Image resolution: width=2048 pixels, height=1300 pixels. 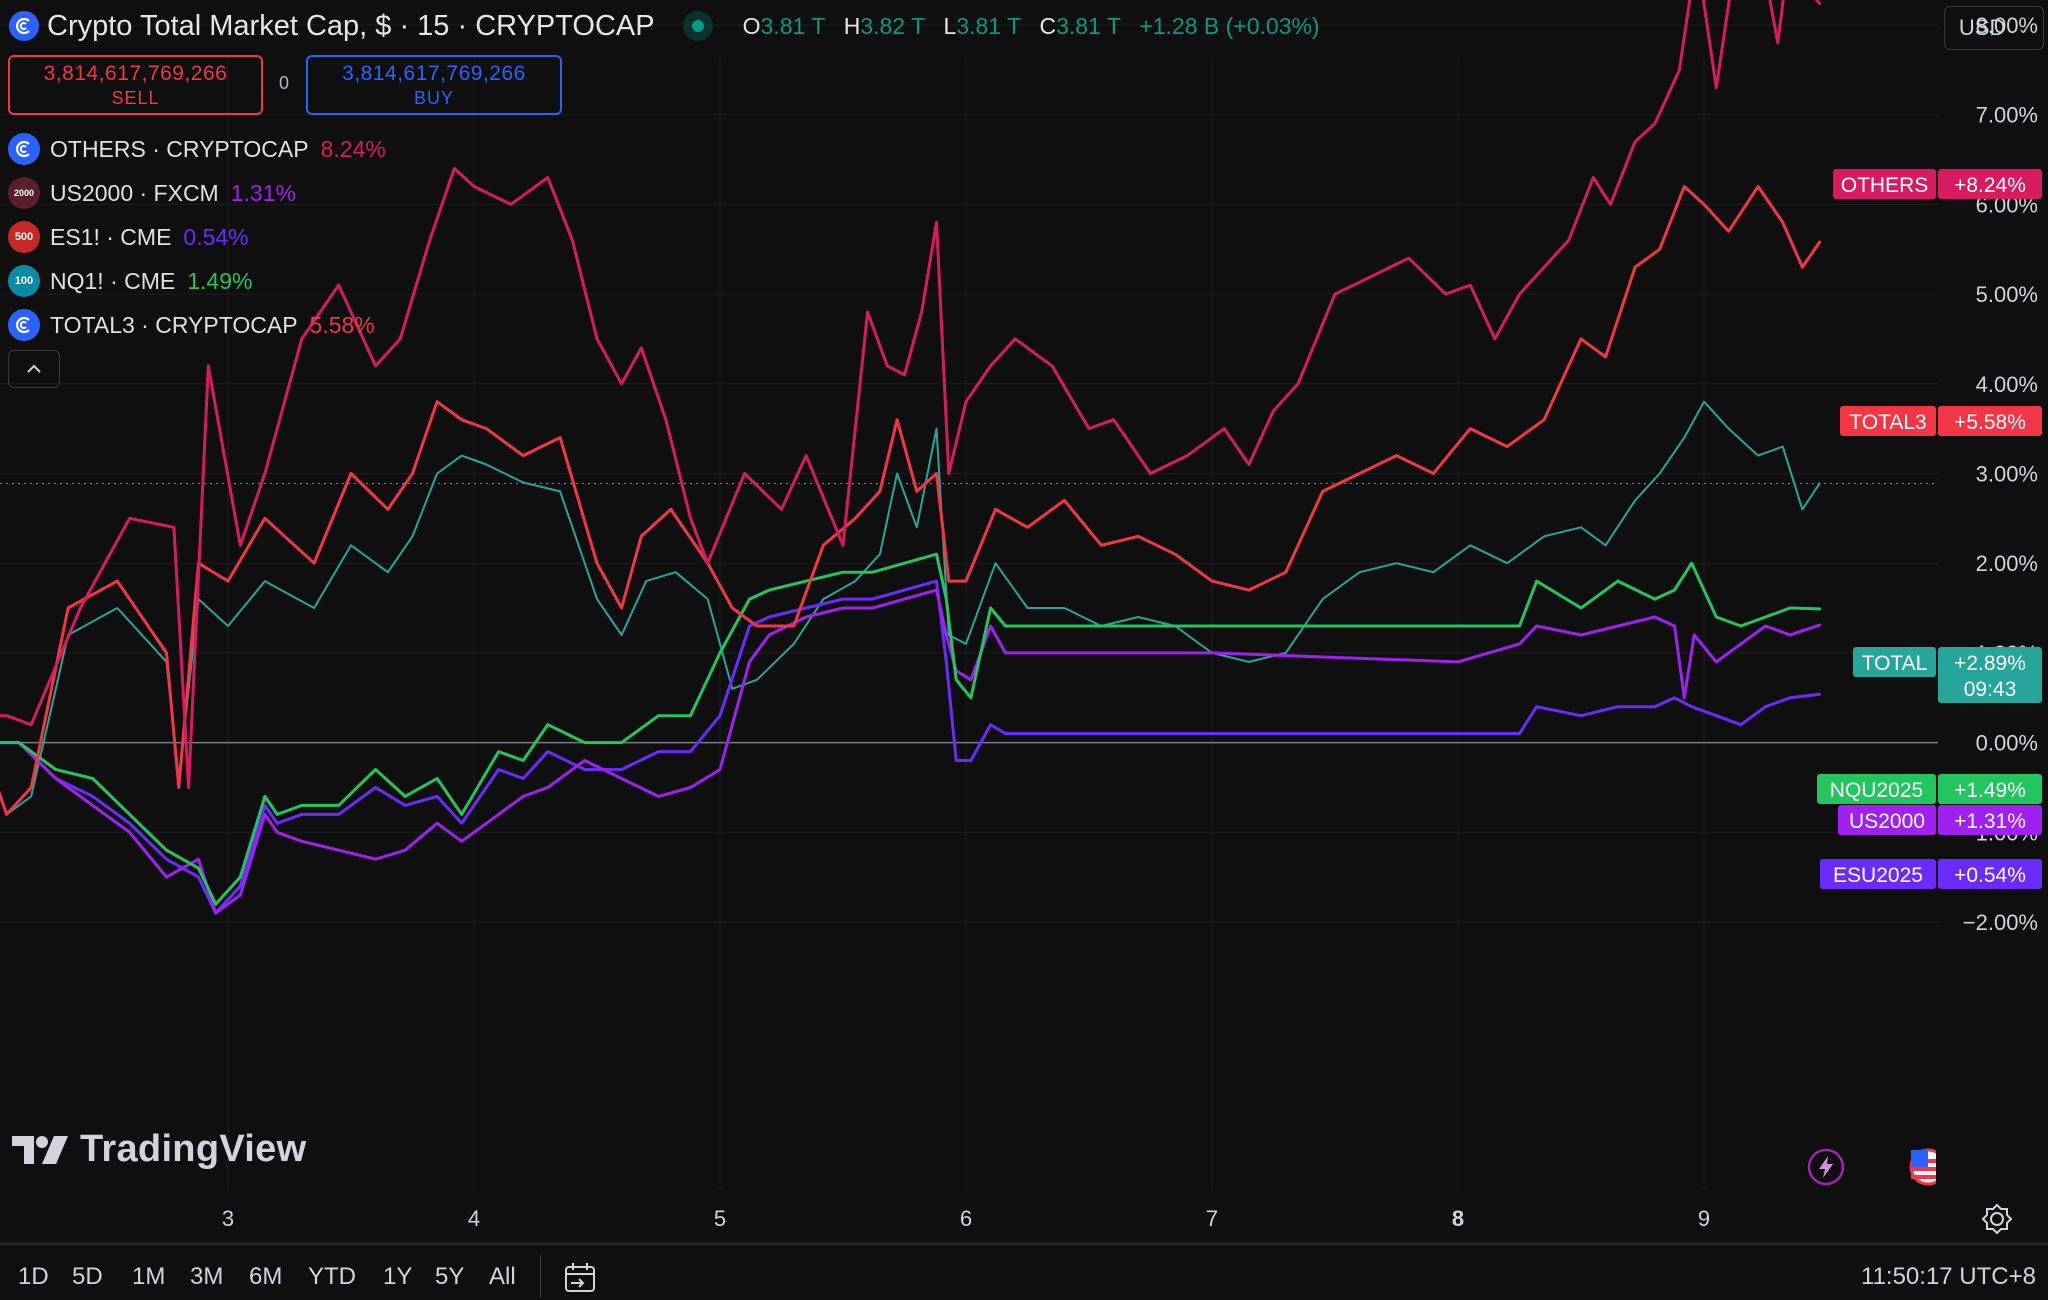 What do you see at coordinates (540, 1276) in the screenshot?
I see `toolbar-divider` at bounding box center [540, 1276].